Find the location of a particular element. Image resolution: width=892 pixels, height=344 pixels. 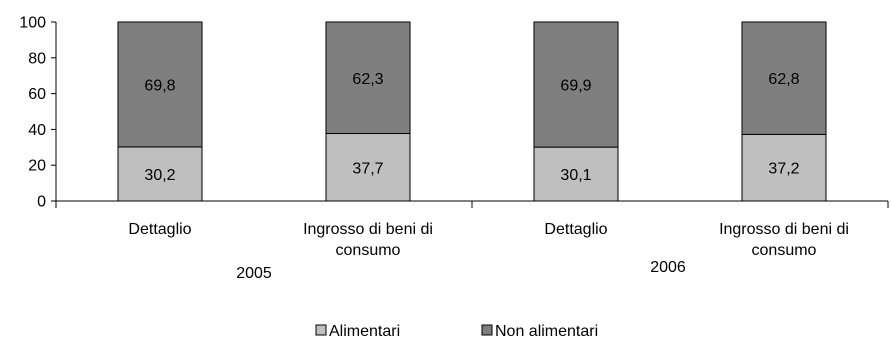

y-tick-label: 40 is located at coordinates (37, 130).